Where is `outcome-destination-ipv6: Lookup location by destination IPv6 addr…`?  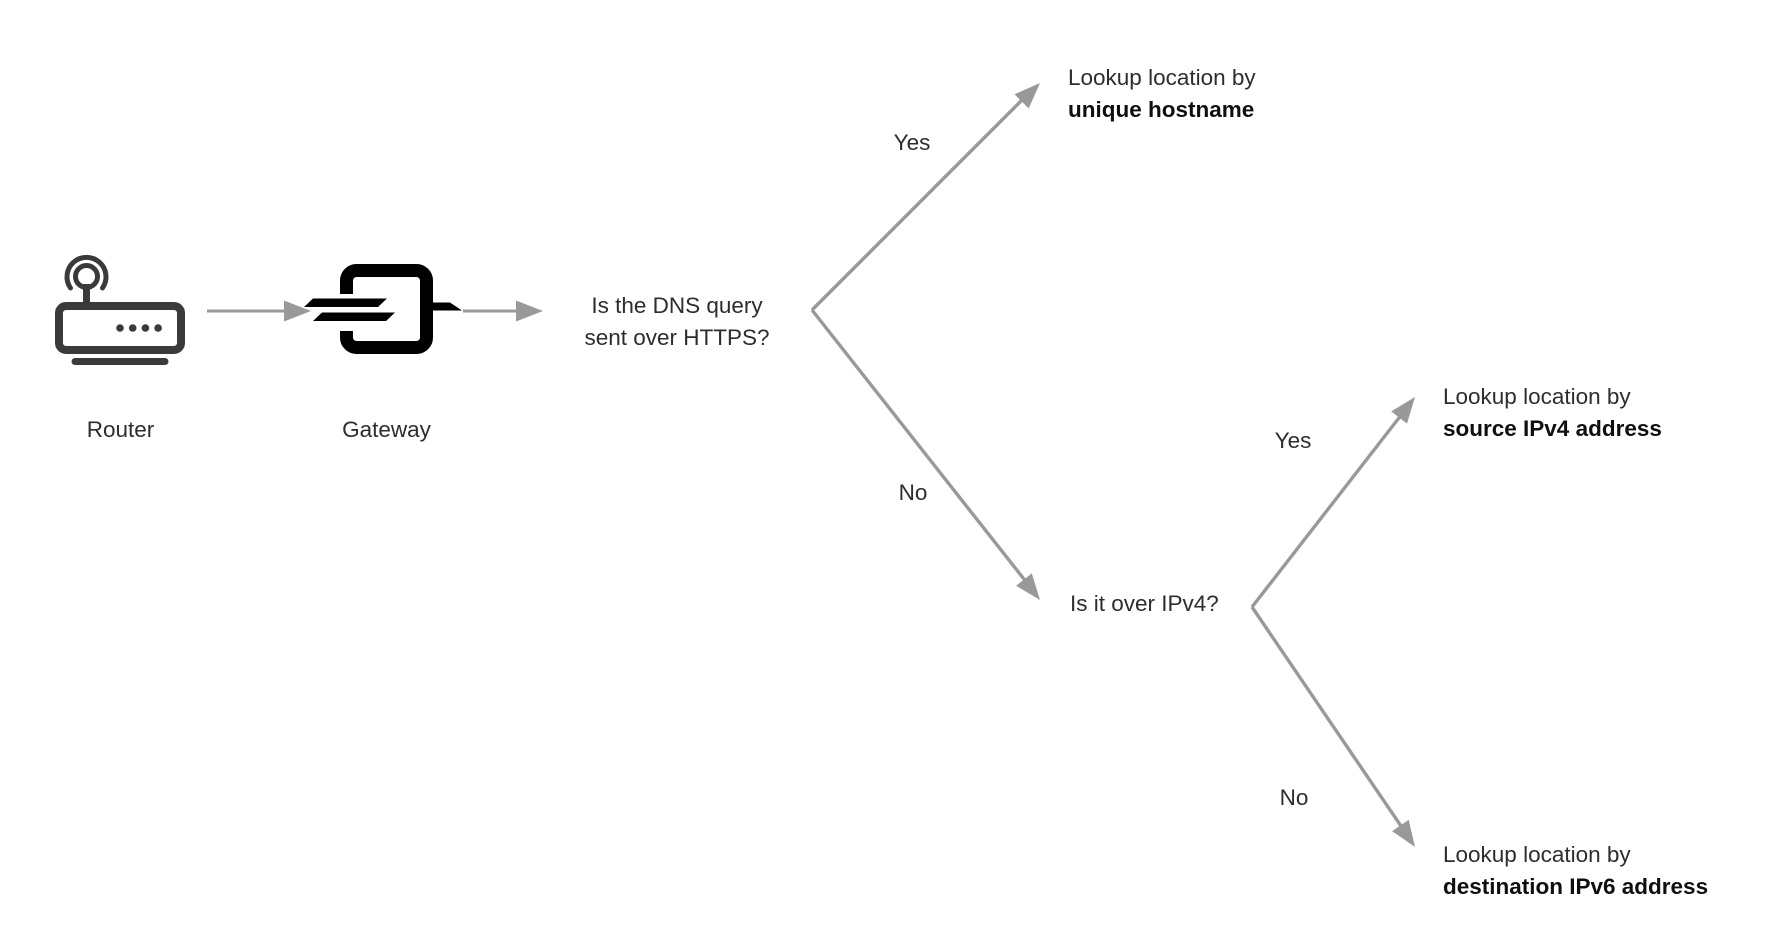 outcome-destination-ipv6: Lookup location by destination IPv6 addr… is located at coordinates (1575, 871).